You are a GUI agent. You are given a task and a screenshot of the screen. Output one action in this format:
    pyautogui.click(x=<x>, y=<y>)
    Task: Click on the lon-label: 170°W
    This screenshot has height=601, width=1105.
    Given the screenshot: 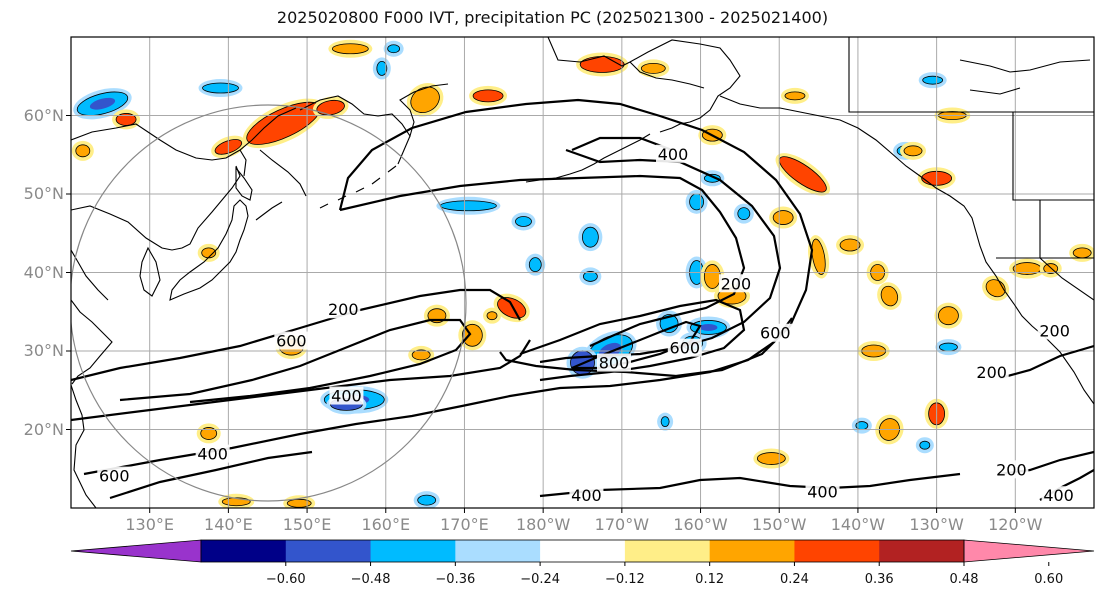 What is the action you would take?
    pyautogui.click(x=622, y=524)
    